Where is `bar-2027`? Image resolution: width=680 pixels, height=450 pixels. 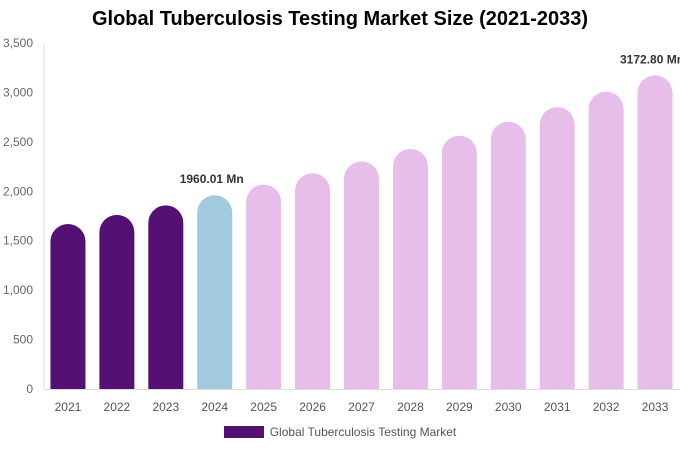
bar-2027 is located at coordinates (361, 275).